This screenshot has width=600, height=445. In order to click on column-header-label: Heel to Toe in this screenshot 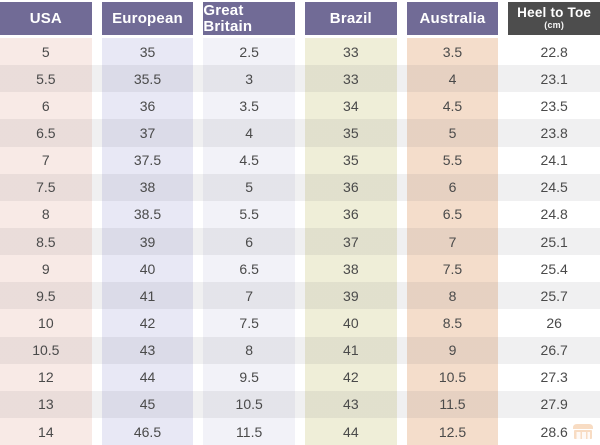, I will do `click(554, 13)`.